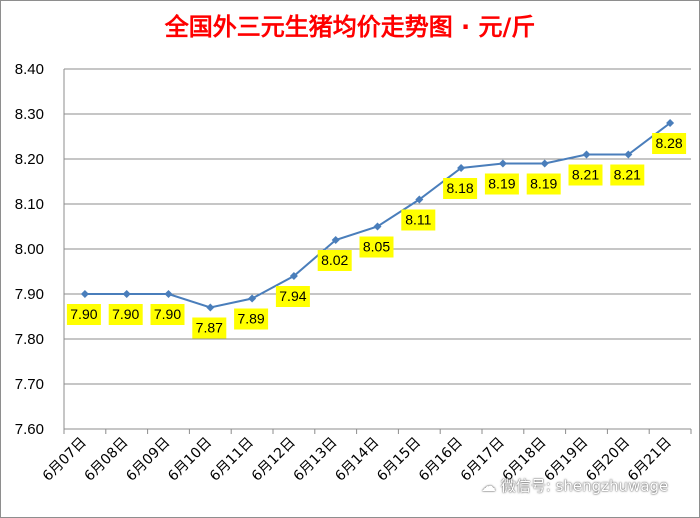  Describe the element at coordinates (29, 204) in the screenshot. I see `y-tick-label: 8.10` at that location.